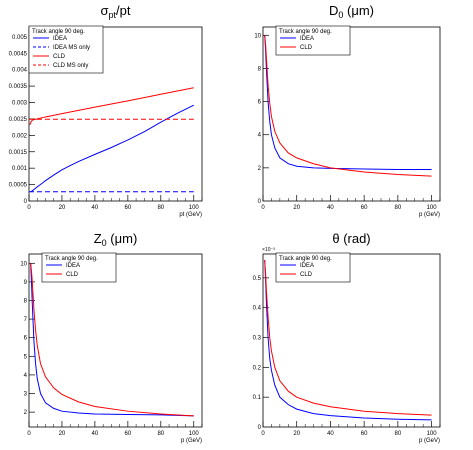  What do you see at coordinates (333, 10) in the screenshot?
I see `chart-title-main: D` at bounding box center [333, 10].